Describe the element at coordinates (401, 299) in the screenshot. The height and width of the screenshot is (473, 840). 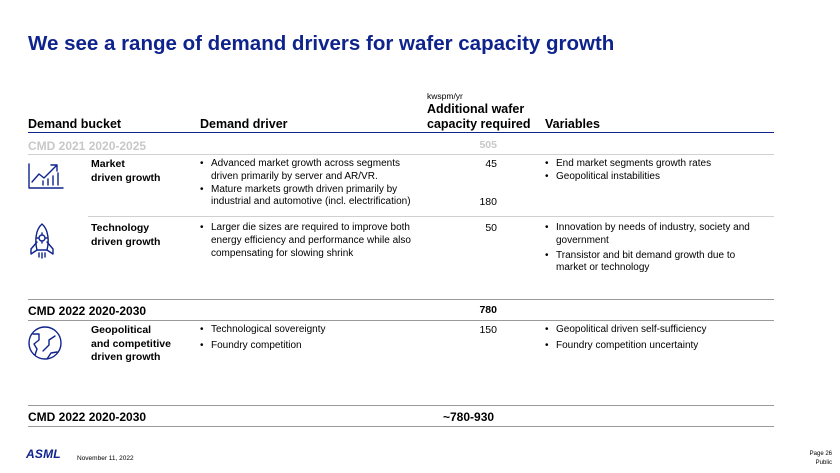
I see `cmd2022a-top-rule` at that location.